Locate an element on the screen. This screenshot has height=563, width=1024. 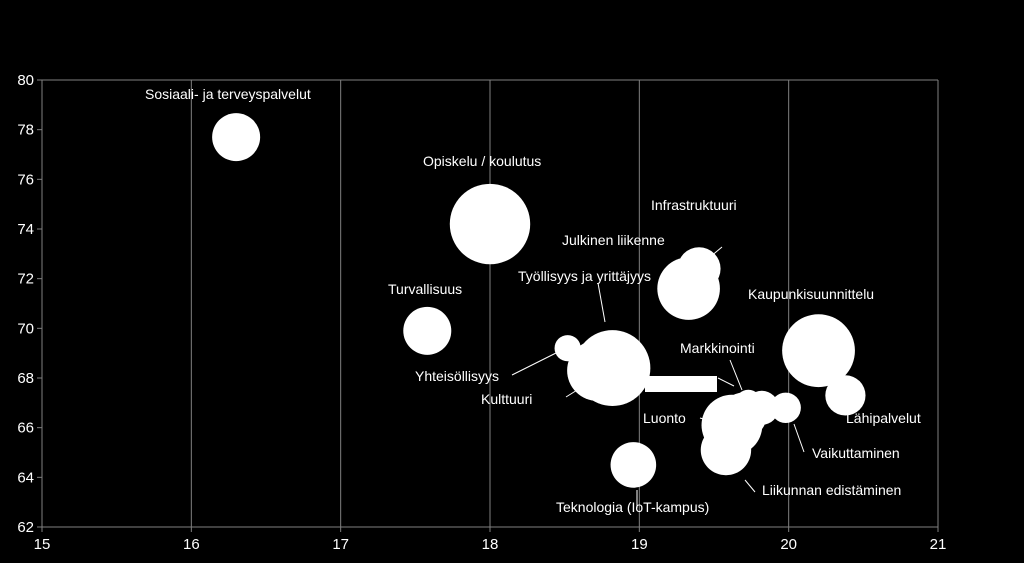
bubble-label: Yhteisöllisyys is located at coordinates (457, 376).